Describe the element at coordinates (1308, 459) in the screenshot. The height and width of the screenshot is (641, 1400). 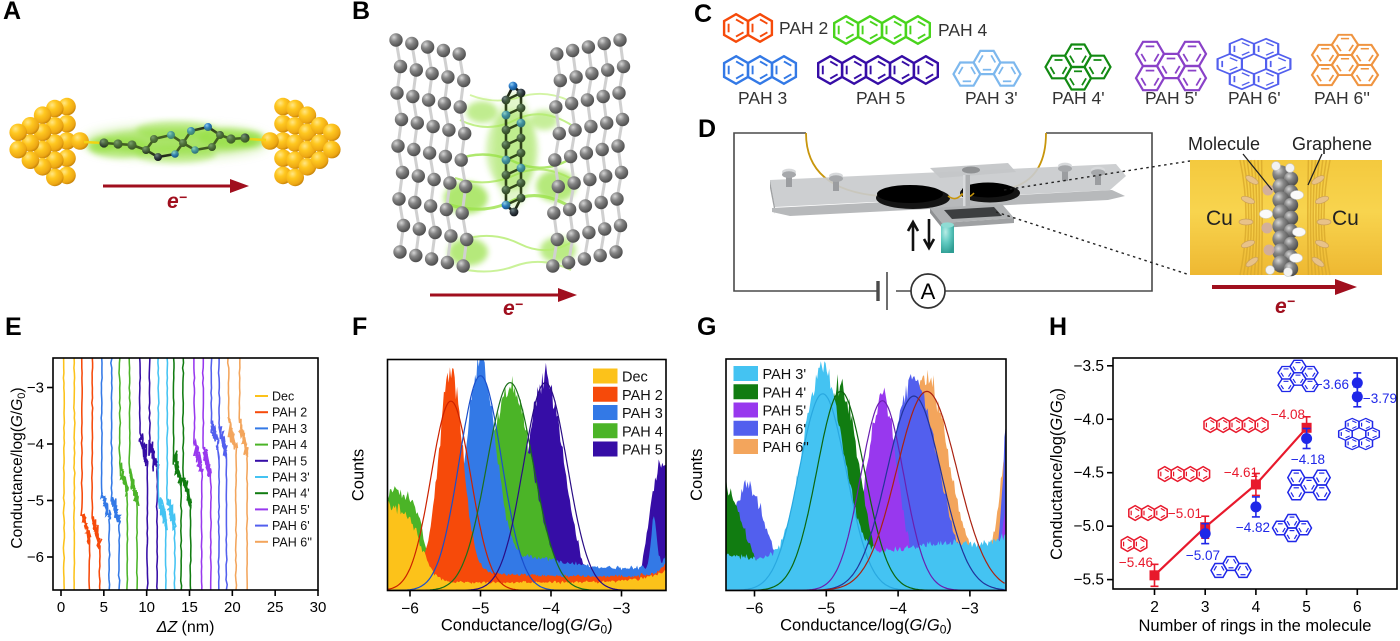
I see `svg-text: −4.18` at that location.